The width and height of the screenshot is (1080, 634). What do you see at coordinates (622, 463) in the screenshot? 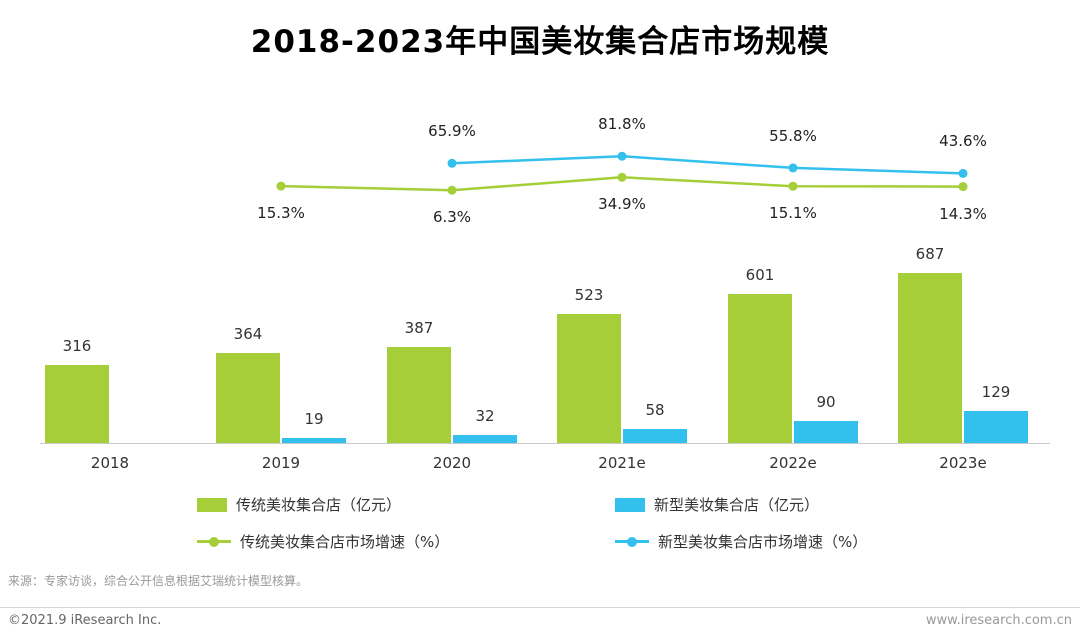
I see `x-axis-label: 2021e` at bounding box center [622, 463].